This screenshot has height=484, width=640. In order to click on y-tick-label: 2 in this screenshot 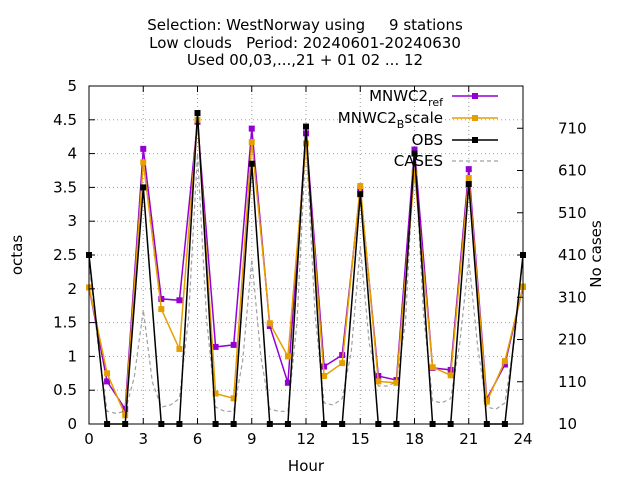, I will do `click(72, 289)`.